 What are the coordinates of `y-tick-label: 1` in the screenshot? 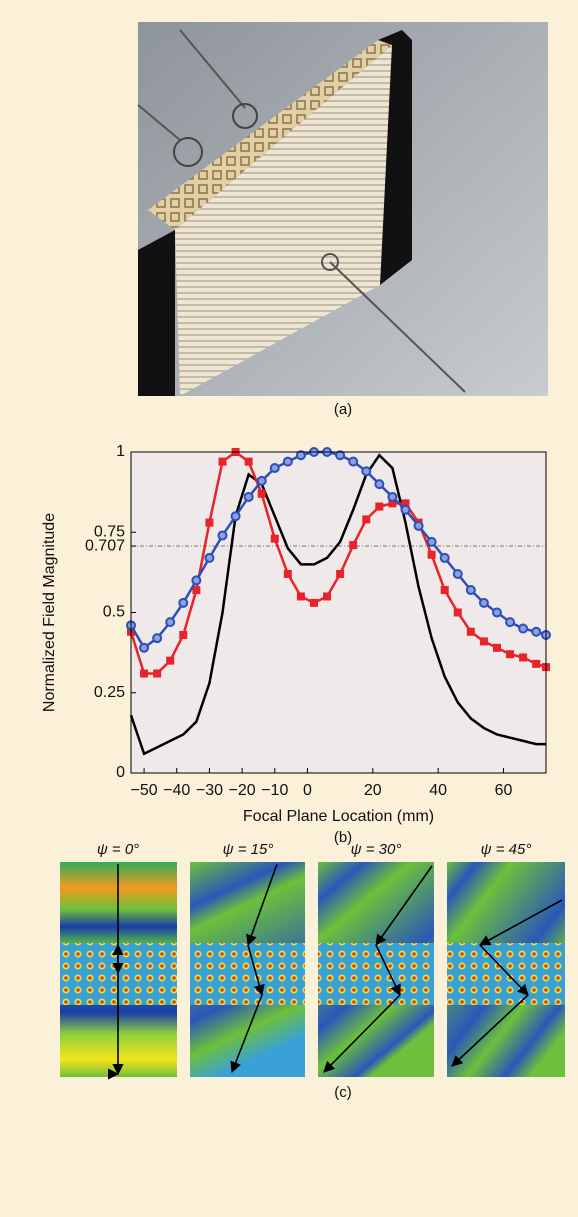 It's located at (120, 451).